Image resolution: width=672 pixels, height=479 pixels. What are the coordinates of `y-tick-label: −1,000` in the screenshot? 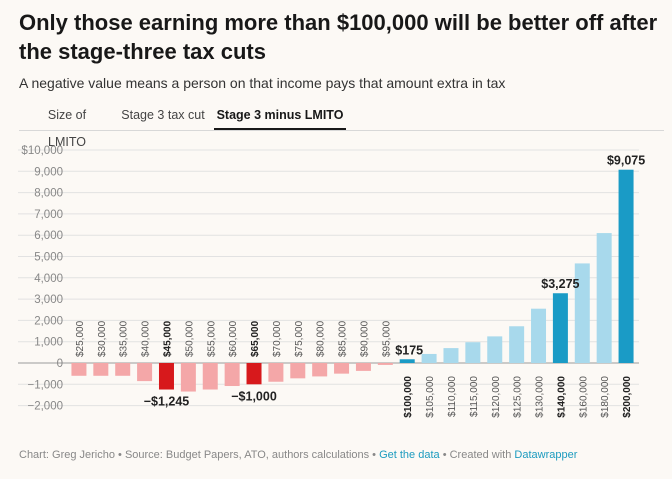 It's located at (46, 385).